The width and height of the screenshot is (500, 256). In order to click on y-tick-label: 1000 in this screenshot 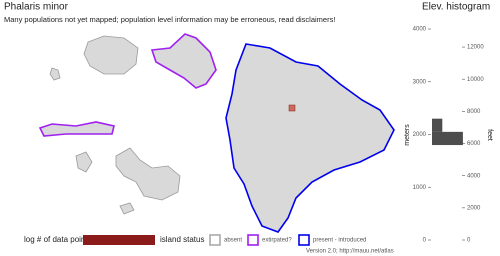, I will do `click(420, 188)`.